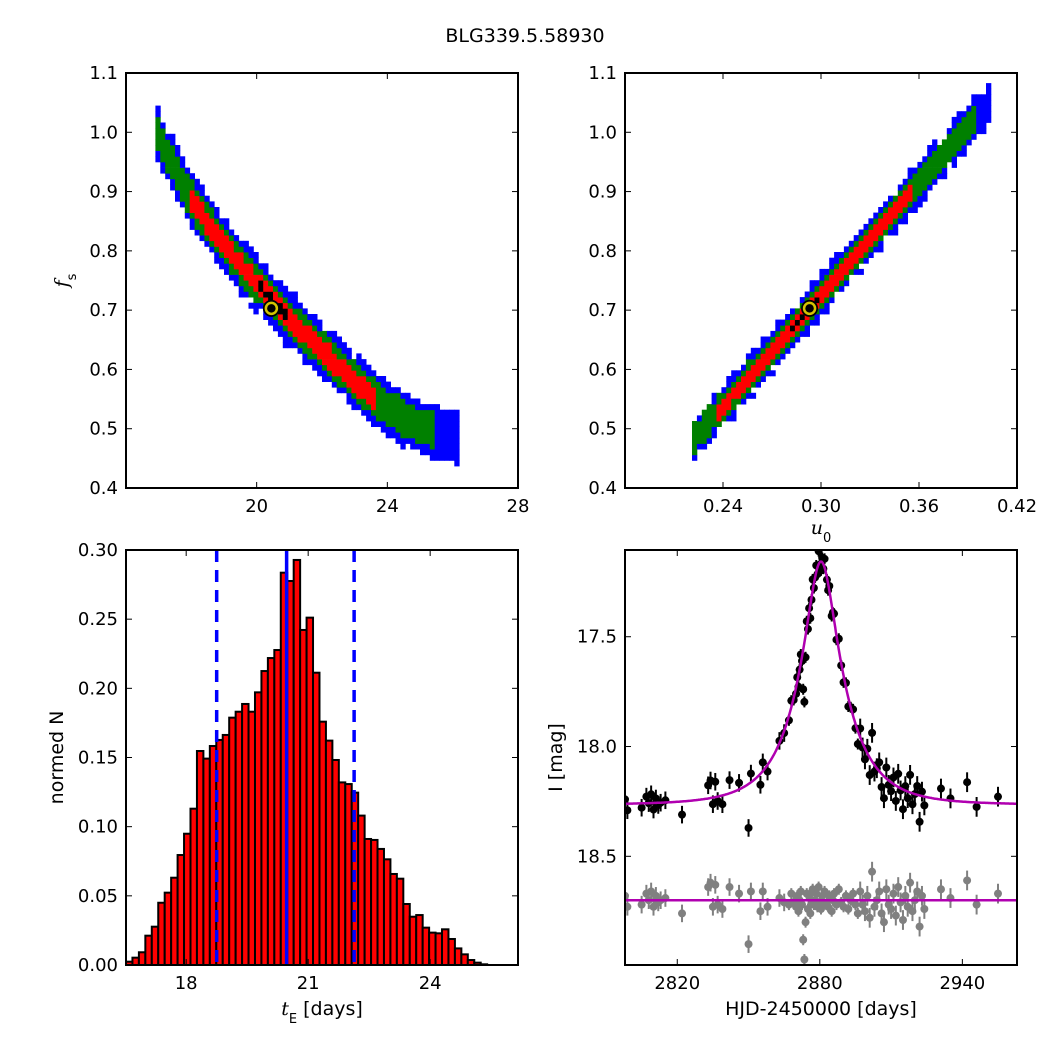  I want to click on y-tick-label: 0.7, so click(103, 310).